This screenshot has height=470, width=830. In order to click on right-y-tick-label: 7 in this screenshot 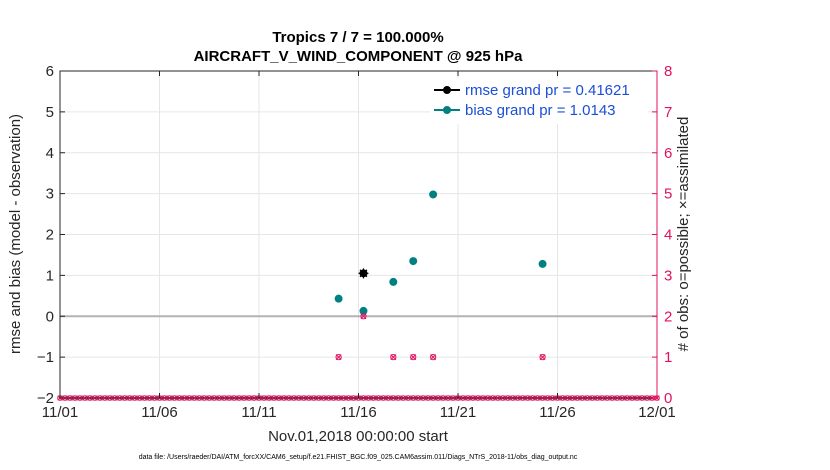, I will do `click(668, 112)`.